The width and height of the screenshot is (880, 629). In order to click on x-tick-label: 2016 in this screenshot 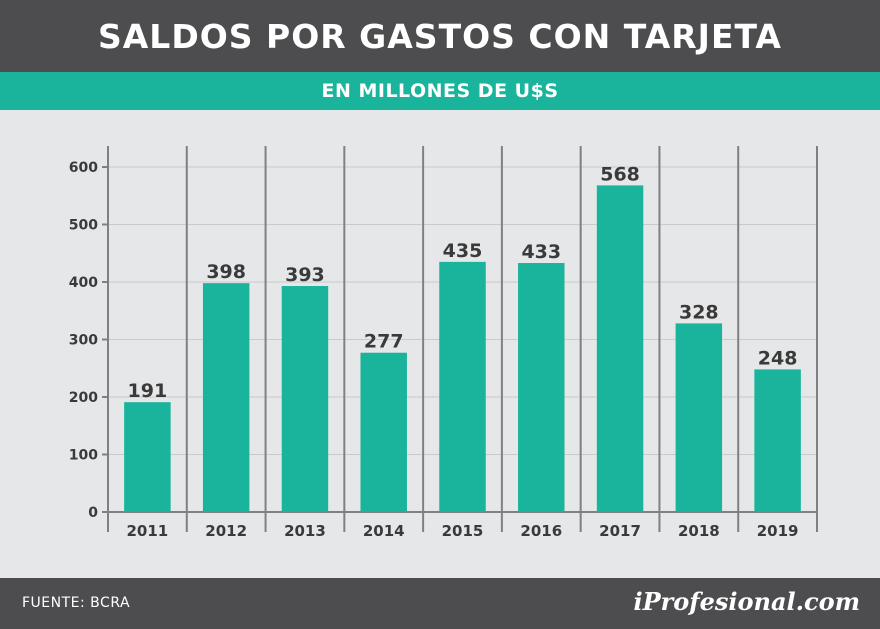, I will do `click(541, 531)`.